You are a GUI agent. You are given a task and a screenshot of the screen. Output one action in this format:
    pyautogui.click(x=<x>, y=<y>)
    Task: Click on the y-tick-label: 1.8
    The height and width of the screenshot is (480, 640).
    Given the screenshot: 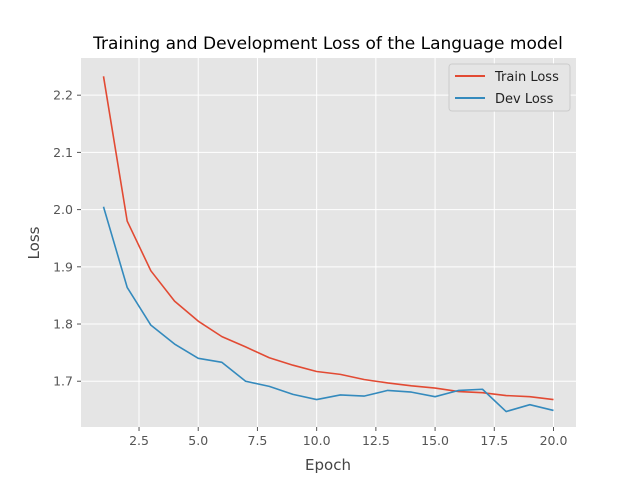 What is the action you would take?
    pyautogui.click(x=63, y=324)
    